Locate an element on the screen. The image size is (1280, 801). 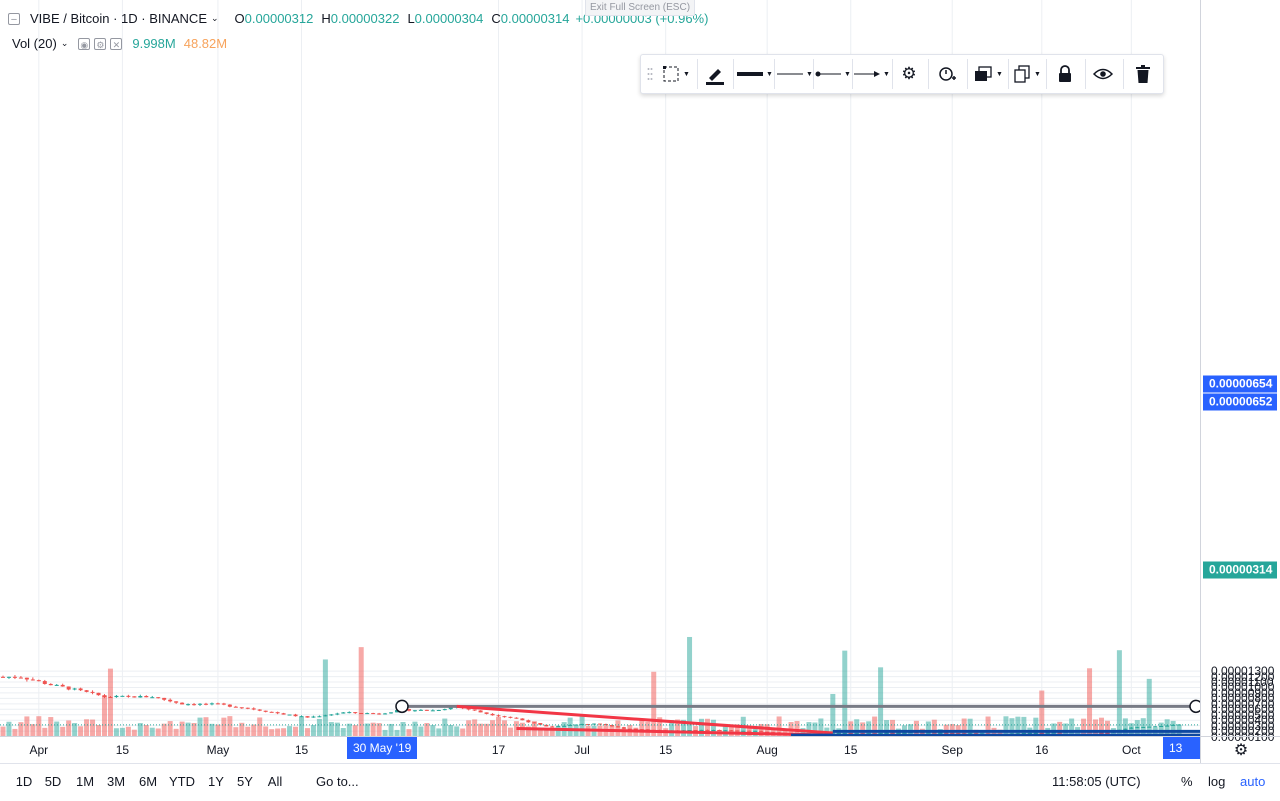
range-button-1y: 1Y is located at coordinates (216, 781).